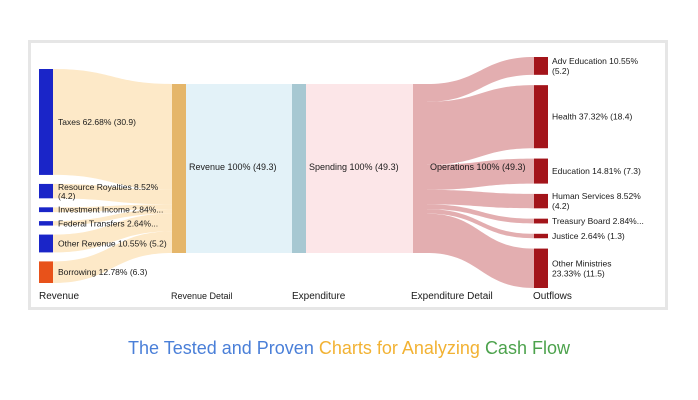 This screenshot has height=400, width=698. What do you see at coordinates (480, 125) in the screenshot?
I see `flow-operations-to-health` at bounding box center [480, 125].